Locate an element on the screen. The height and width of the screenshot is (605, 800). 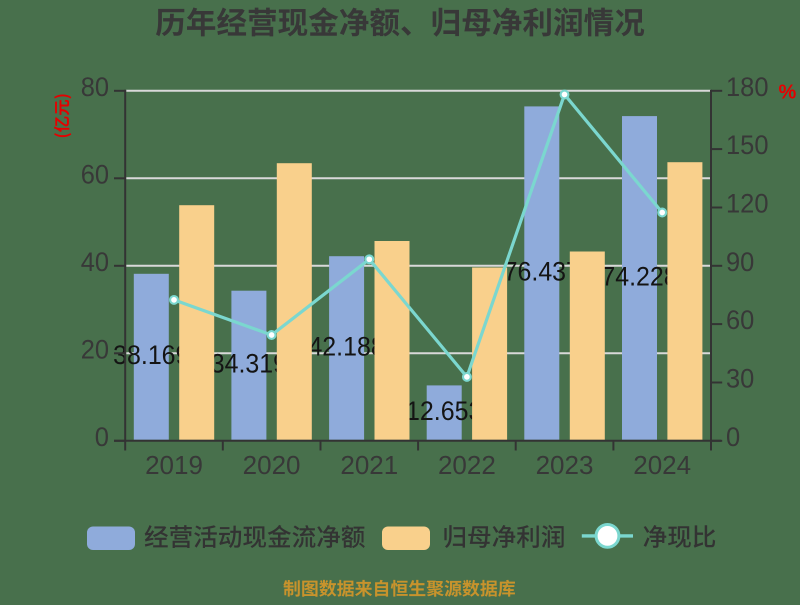
svg-text: 34.319 is located at coordinates (249, 364).